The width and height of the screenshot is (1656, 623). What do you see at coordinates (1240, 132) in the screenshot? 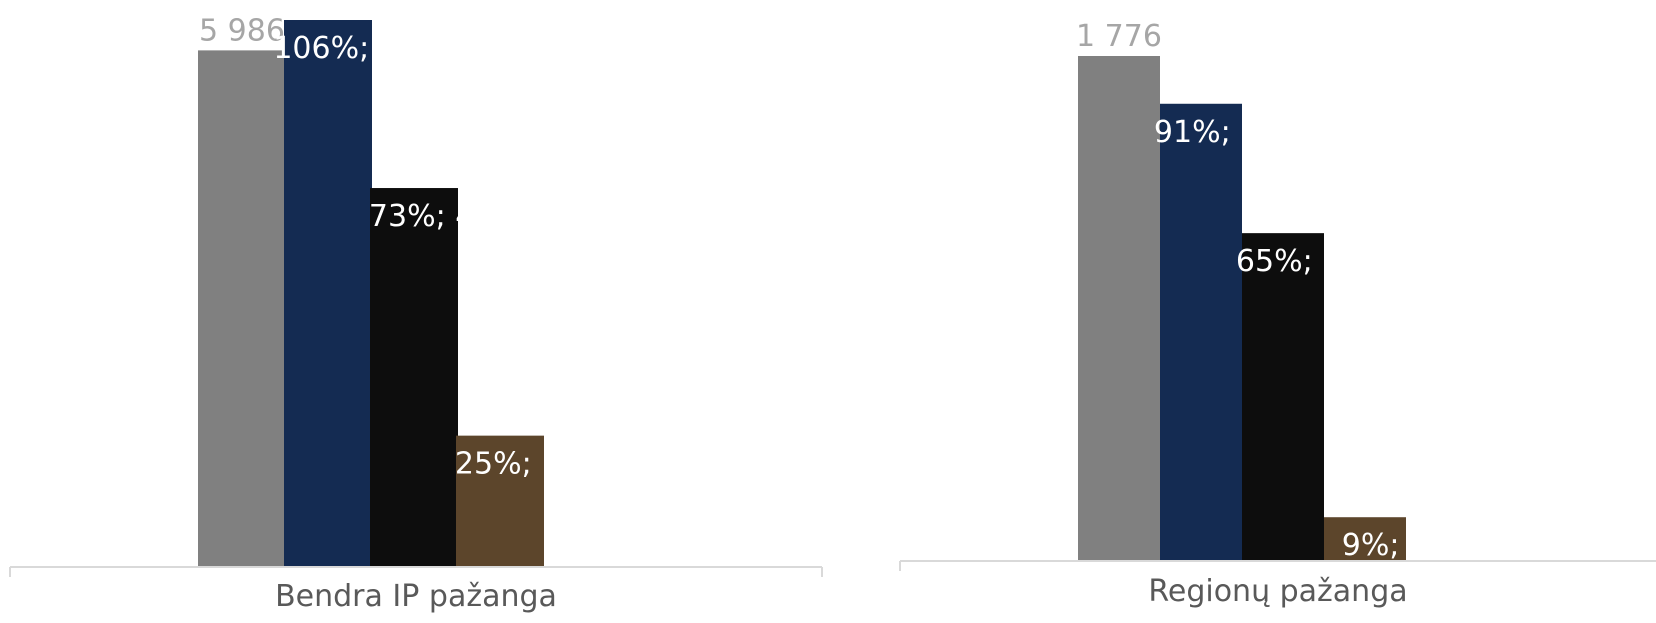
I see `data-label-1-1: 91%; 1 608` at bounding box center [1240, 132].